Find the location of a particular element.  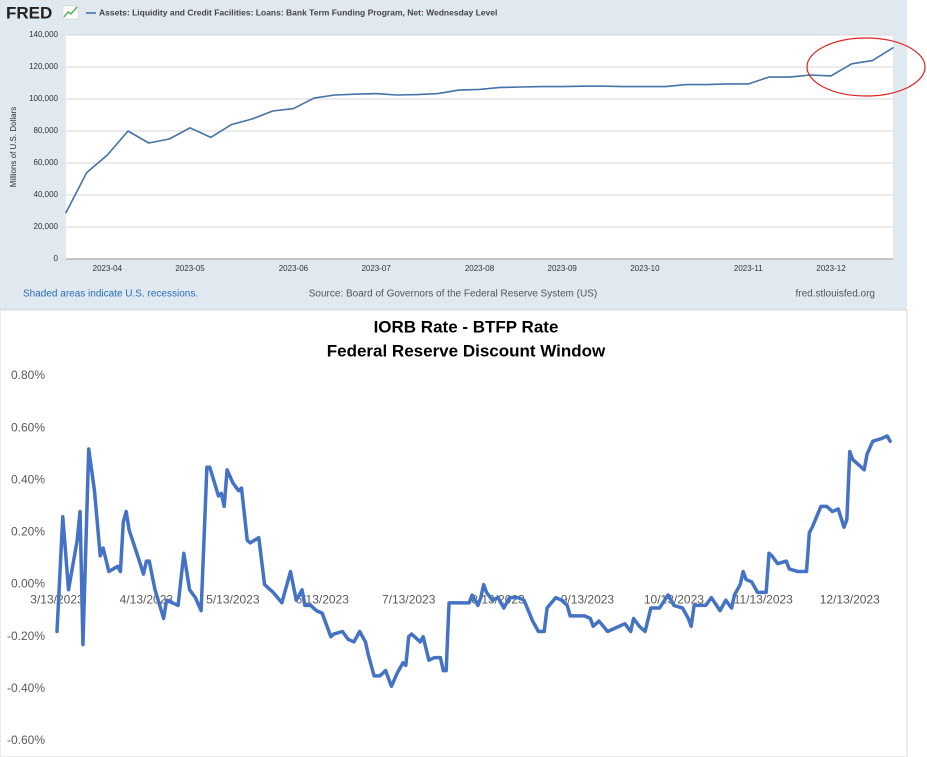

x-tick-label: 11/13/2023 is located at coordinates (763, 600).